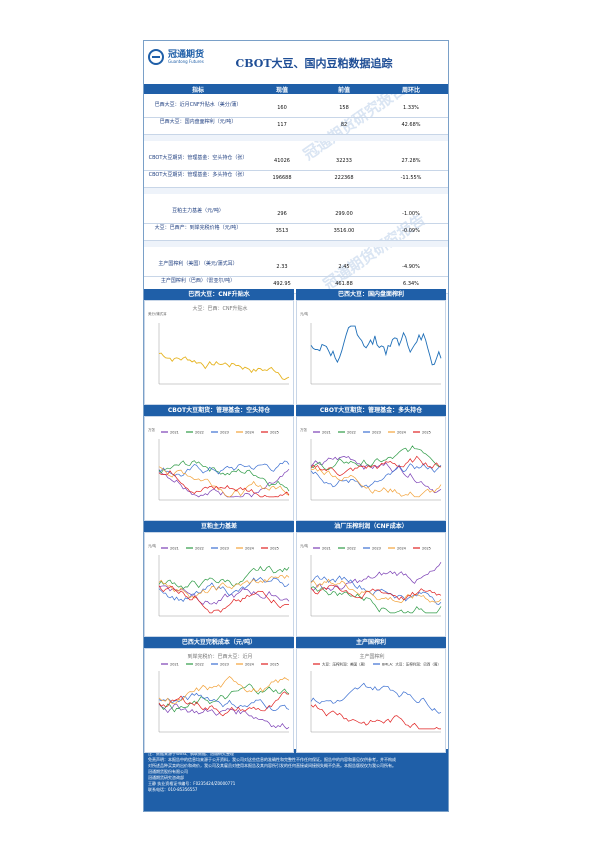  Describe the element at coordinates (343, 90) in the screenshot. I see `col-previous: 前值` at that location.